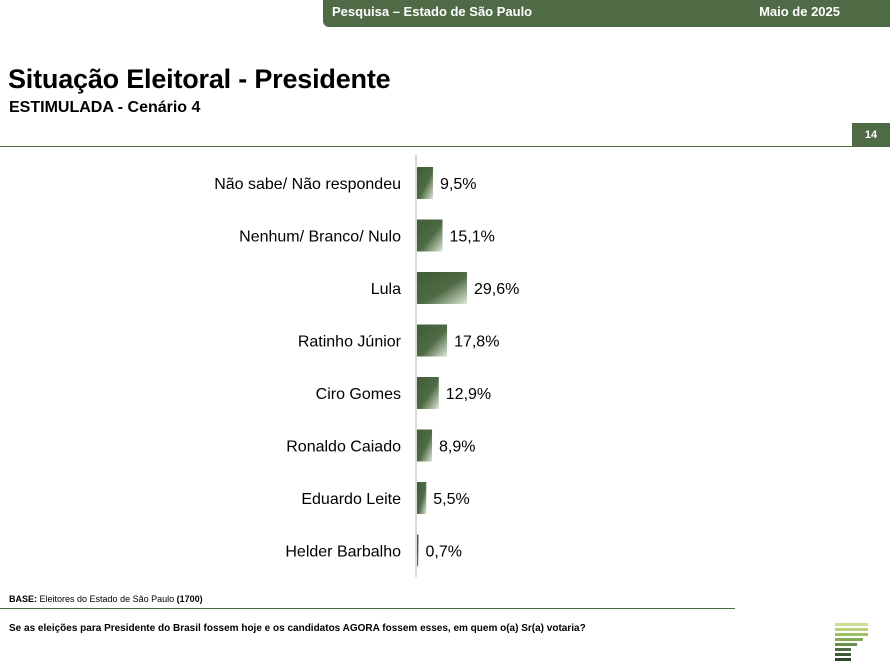 The width and height of the screenshot is (890, 666). What do you see at coordinates (444, 552) in the screenshot?
I see `data-label: 0,7%` at bounding box center [444, 552].